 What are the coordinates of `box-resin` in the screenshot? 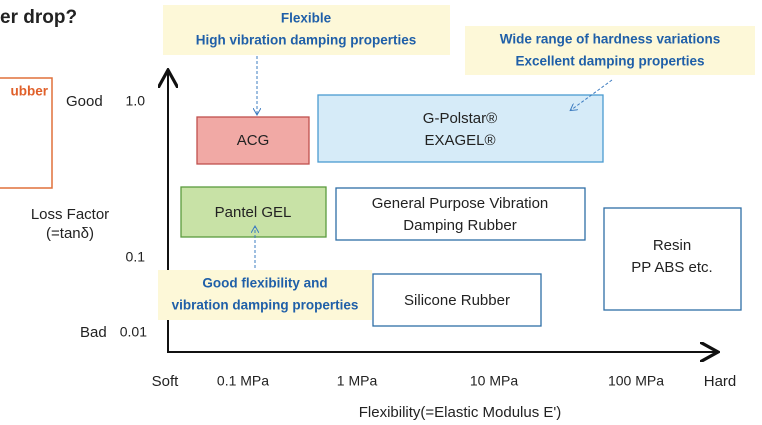 It's located at (672, 259).